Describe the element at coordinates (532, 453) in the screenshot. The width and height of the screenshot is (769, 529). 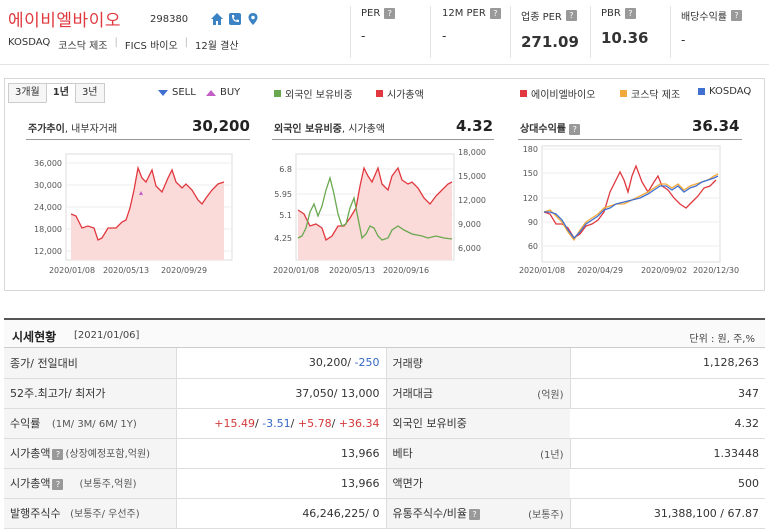
I see `row-sublabel: (1년)` at that location.